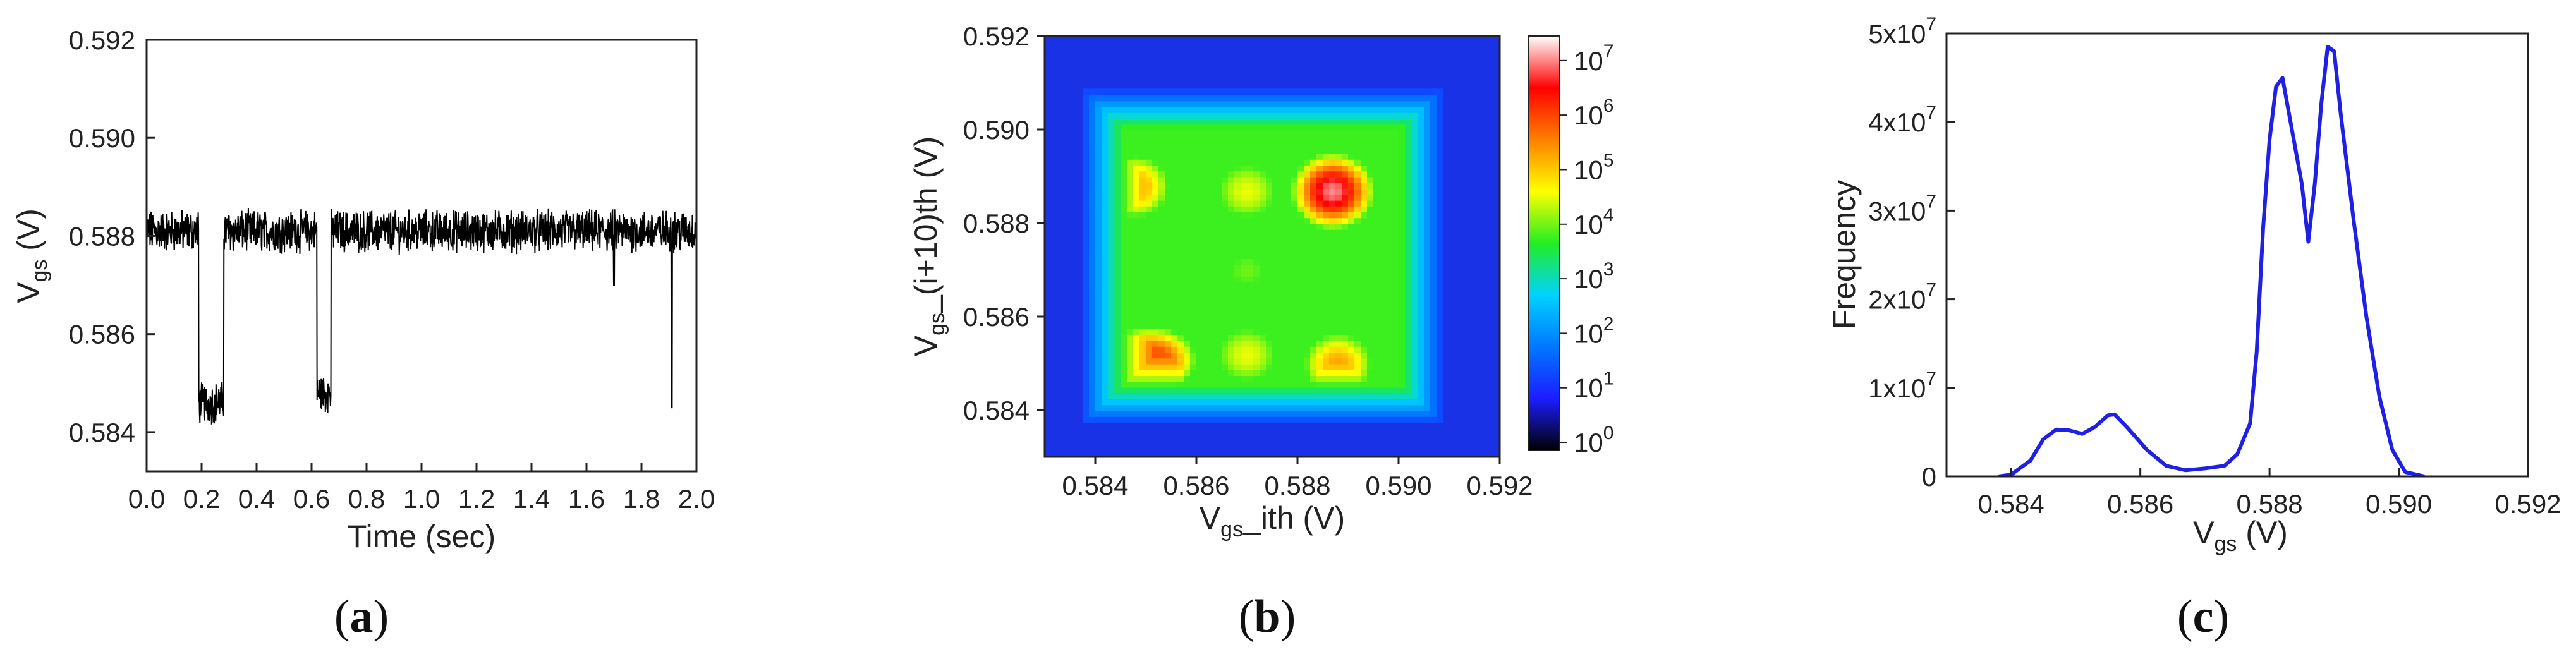 This screenshot has width=2576, height=659. Describe the element at coordinates (696, 499) in the screenshot. I see `panel-a-xtick-label: 2.0` at that location.